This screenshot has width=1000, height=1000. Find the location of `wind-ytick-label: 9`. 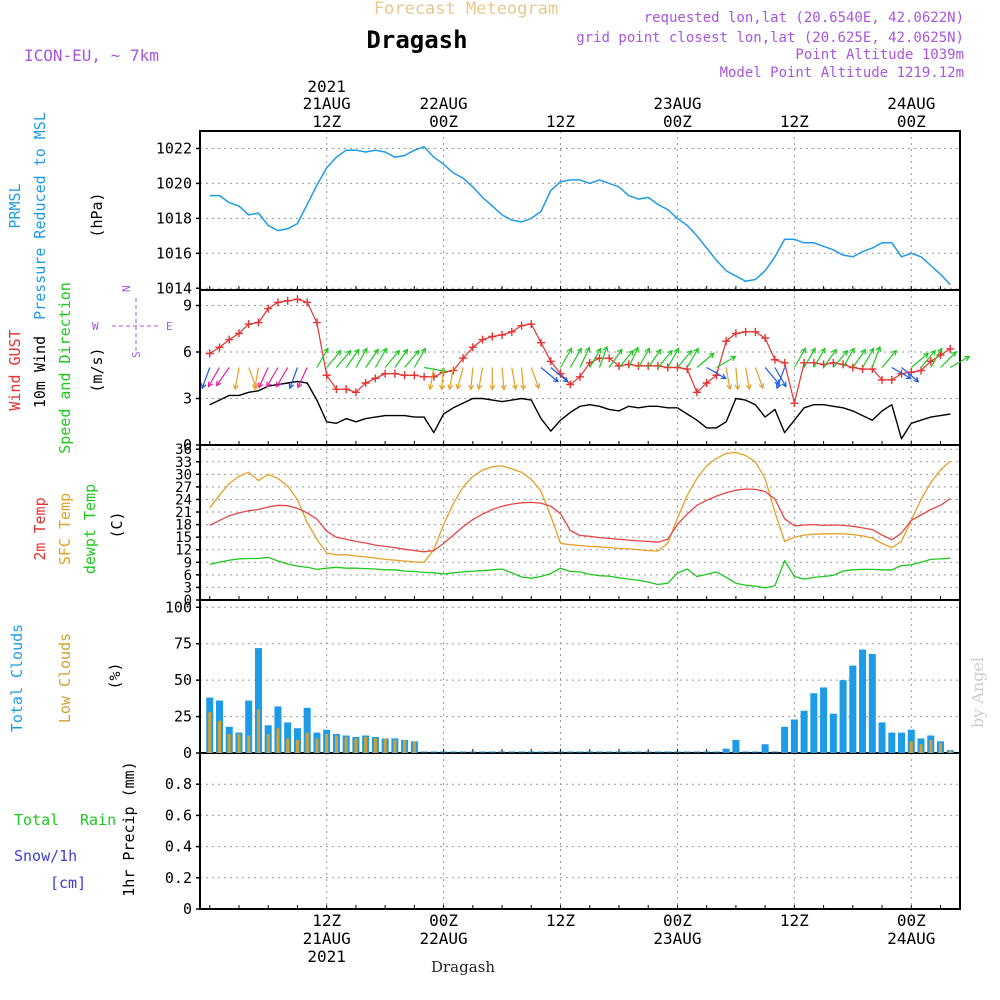

wind-ytick-label: 9 is located at coordinates (187, 306).